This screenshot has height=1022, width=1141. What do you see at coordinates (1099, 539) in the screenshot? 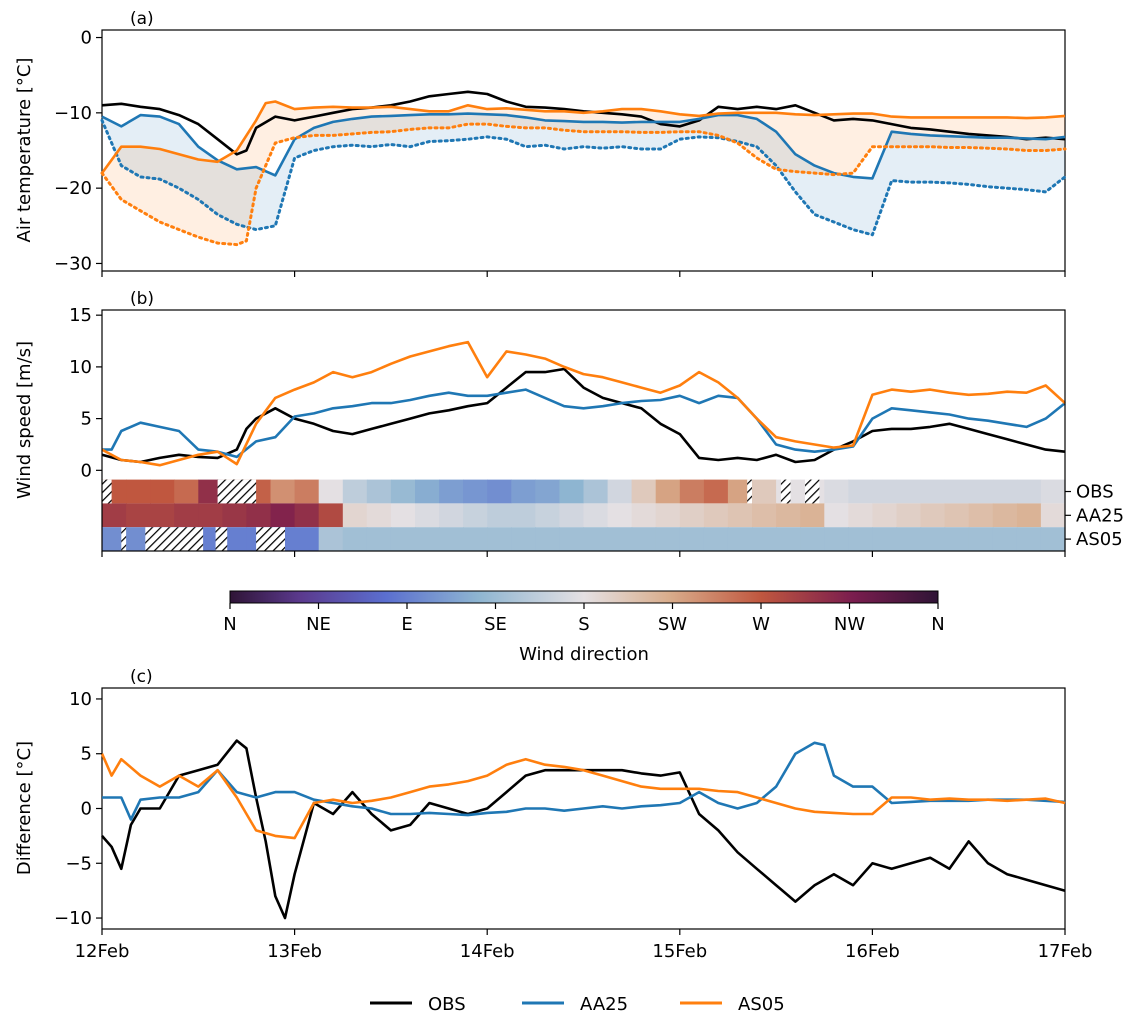
I see `strip-label-as05: AS05` at bounding box center [1099, 539].